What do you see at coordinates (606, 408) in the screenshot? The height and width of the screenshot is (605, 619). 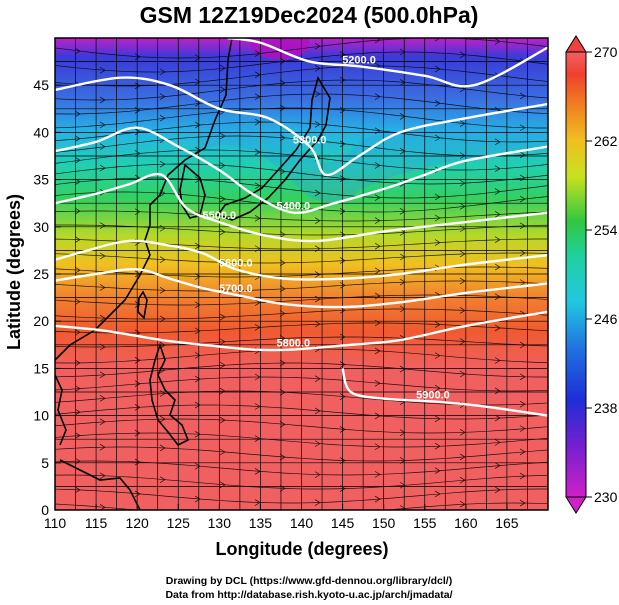 I see `colorbar-tick-label: 238` at bounding box center [606, 408].